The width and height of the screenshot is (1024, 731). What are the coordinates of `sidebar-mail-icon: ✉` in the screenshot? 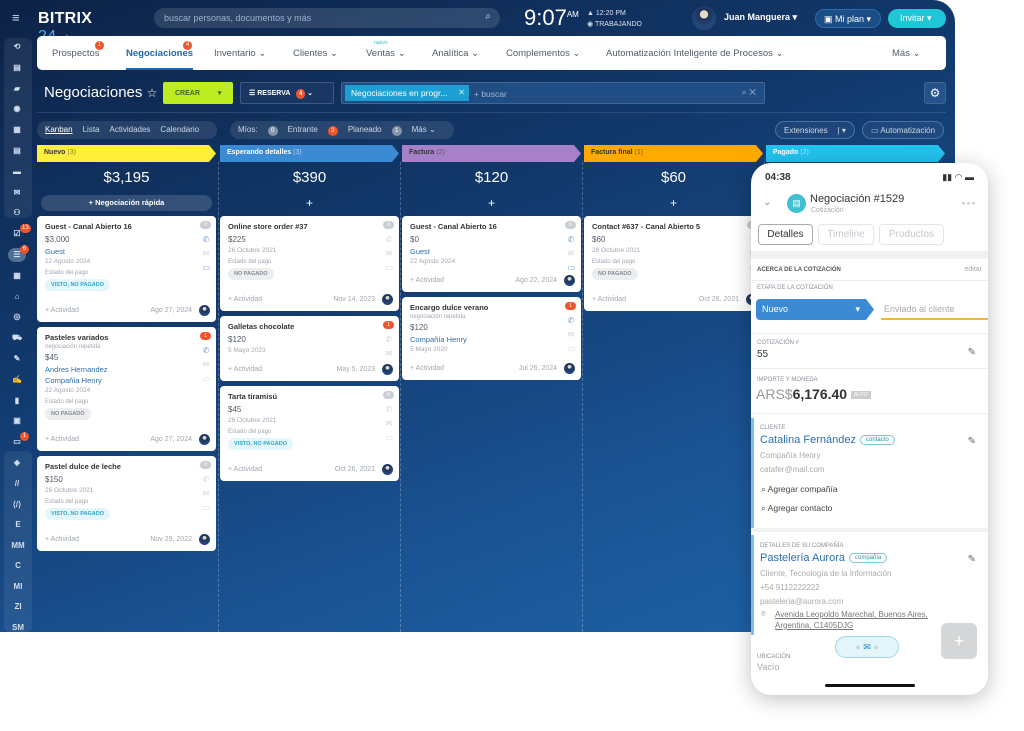 It's located at (17, 192).